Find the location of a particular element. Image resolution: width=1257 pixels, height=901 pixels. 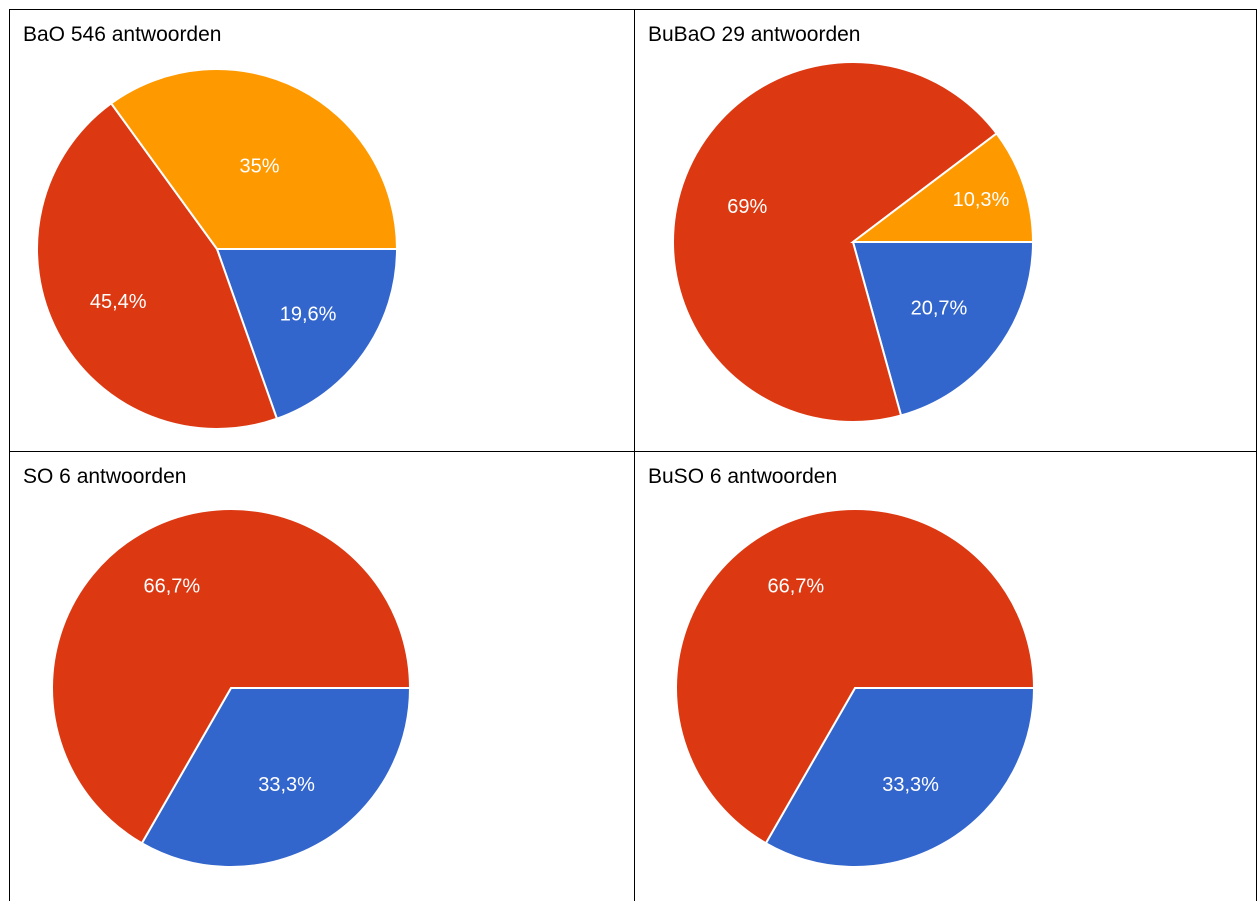

pie-chart-bubao: 20,7% 69% 10,3% is located at coordinates (853, 242).